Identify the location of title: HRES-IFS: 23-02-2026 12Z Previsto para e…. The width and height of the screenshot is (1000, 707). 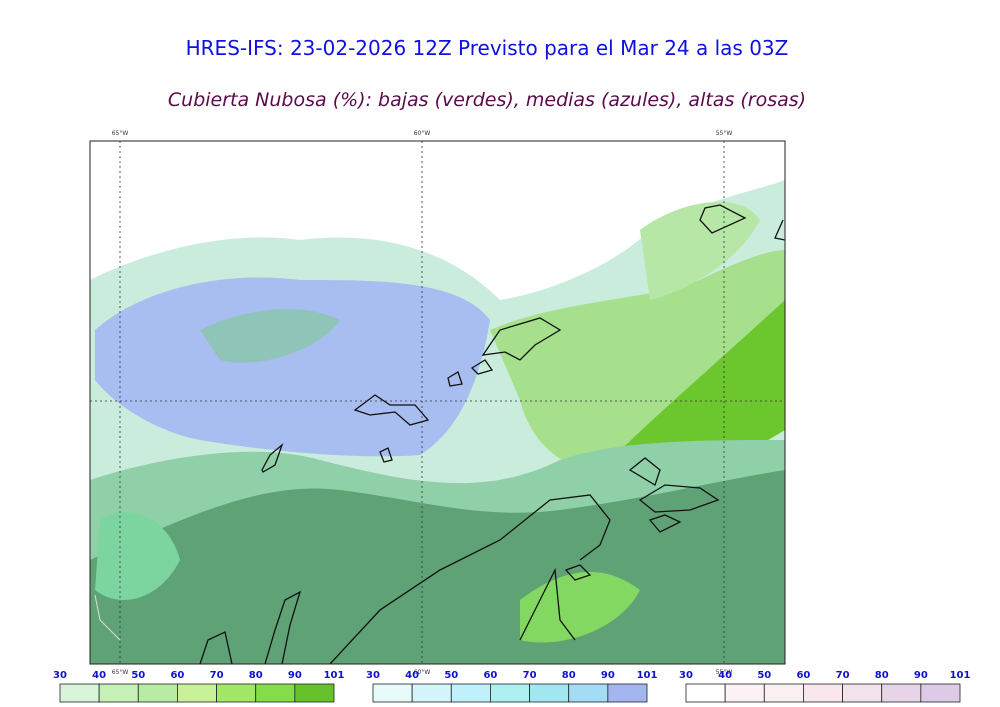
(487, 48).